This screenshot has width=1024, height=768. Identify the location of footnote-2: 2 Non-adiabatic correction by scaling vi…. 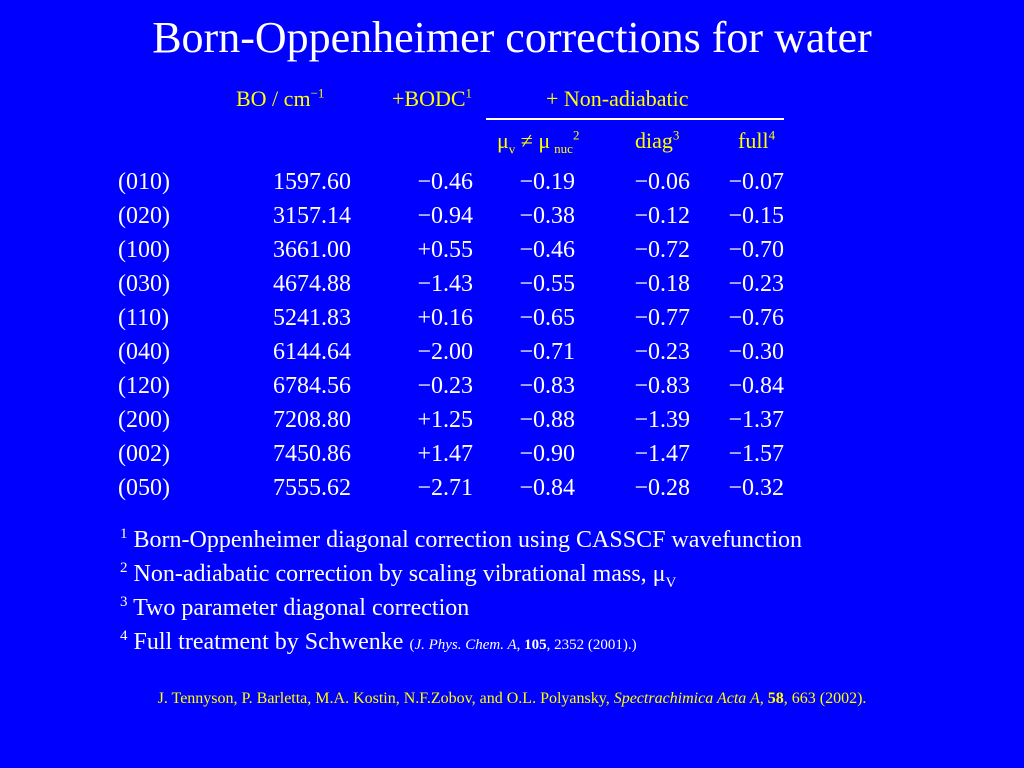
(398, 576).